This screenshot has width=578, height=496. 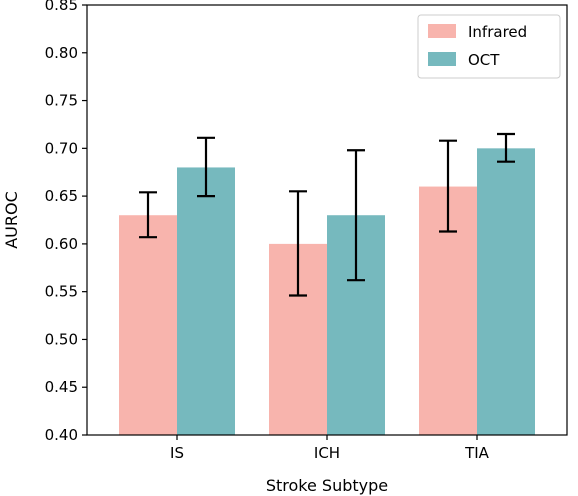 What do you see at coordinates (148, 215) in the screenshot?
I see `error-bar-infrared-is` at bounding box center [148, 215].